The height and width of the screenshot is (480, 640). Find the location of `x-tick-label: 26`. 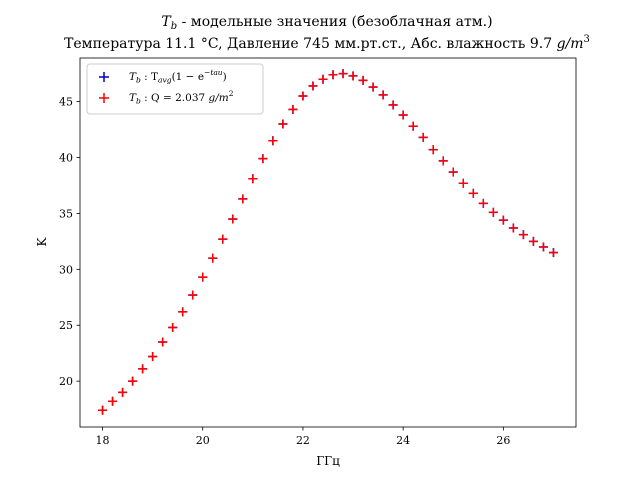

x-tick-label: 26 is located at coordinates (503, 440).